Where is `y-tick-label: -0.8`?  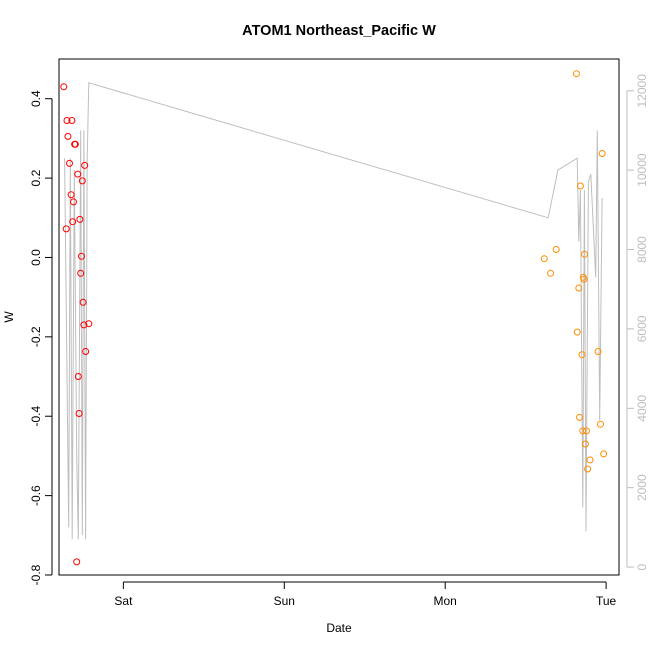 y-tick-label: -0.8 is located at coordinates (36, 574).